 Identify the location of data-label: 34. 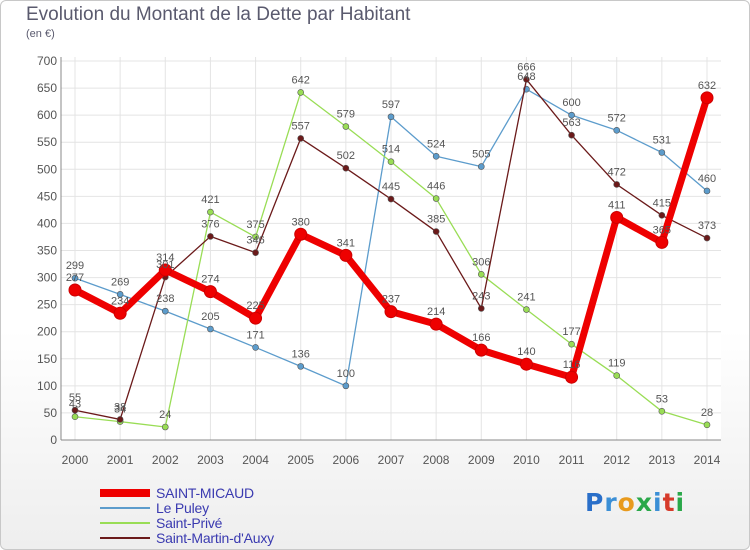
(120, 410).